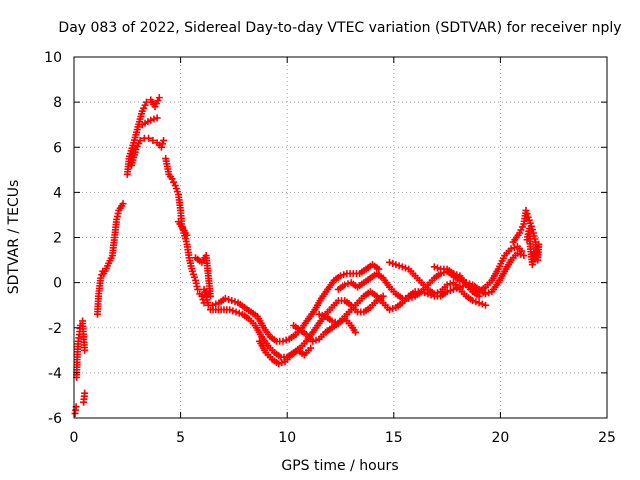  What do you see at coordinates (55, 419) in the screenshot?
I see `y-tick-label: -6` at bounding box center [55, 419].